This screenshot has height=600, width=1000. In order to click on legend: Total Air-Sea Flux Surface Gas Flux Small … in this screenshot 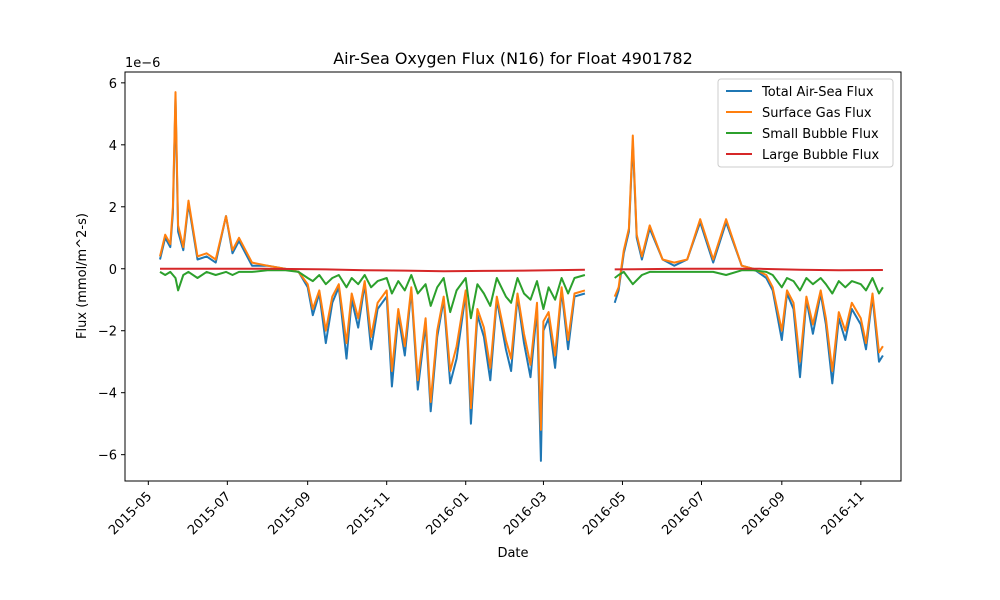, I will do `click(805, 123)`.